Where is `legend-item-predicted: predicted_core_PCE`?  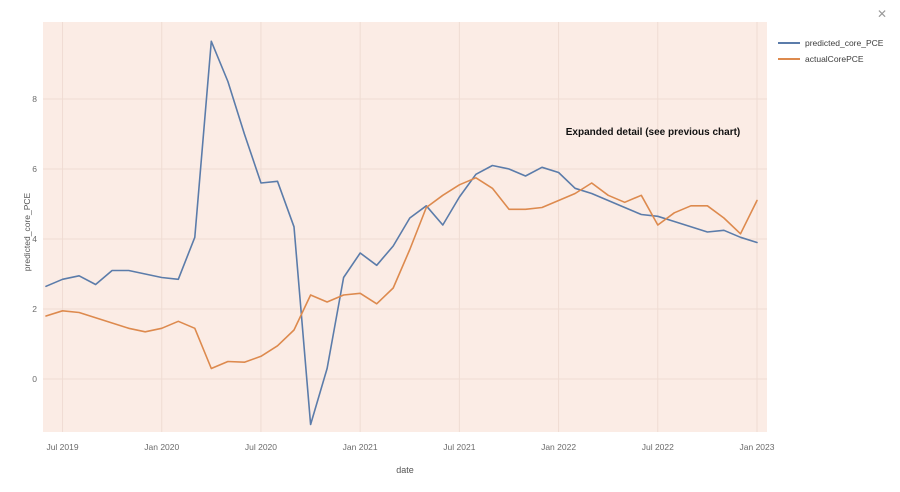
legend-item-predicted: predicted_core_PCE is located at coordinates (830, 43).